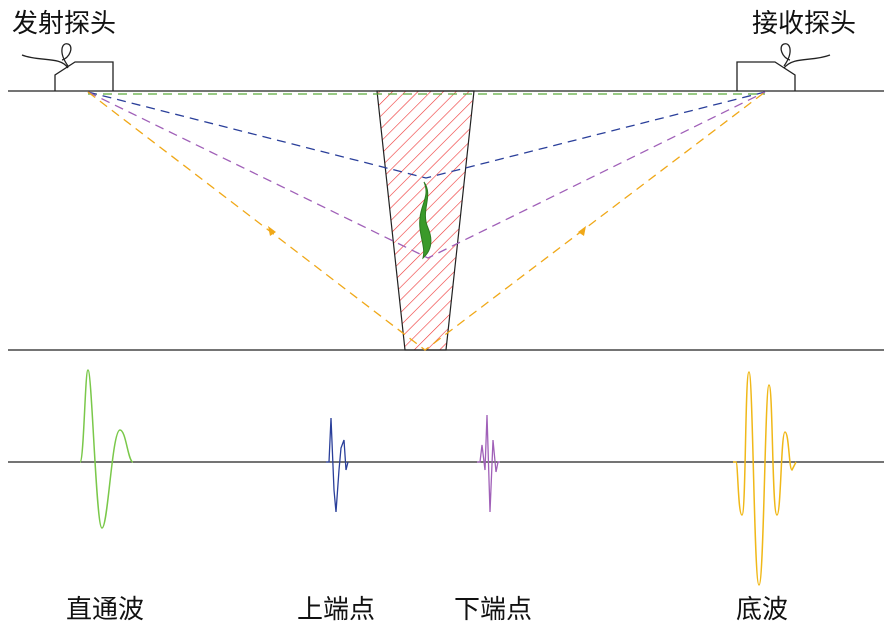 The image size is (892, 634). What do you see at coordinates (336, 610) in the screenshot?
I see `wave-label: 上端点` at bounding box center [336, 610].